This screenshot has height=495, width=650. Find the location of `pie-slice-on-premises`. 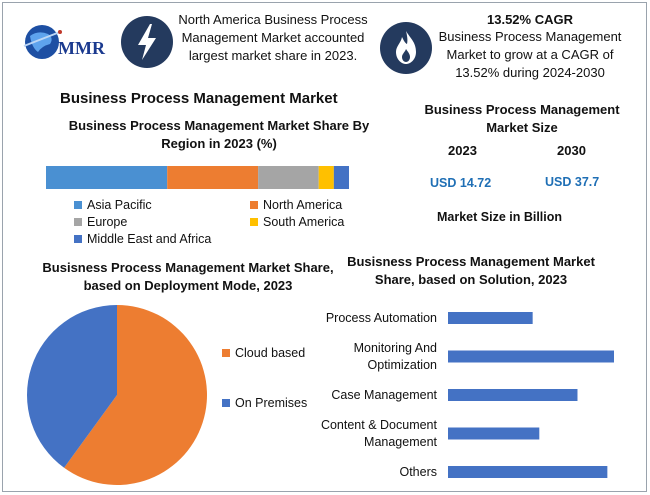

pie-slice-on-premises is located at coordinates (72, 386).